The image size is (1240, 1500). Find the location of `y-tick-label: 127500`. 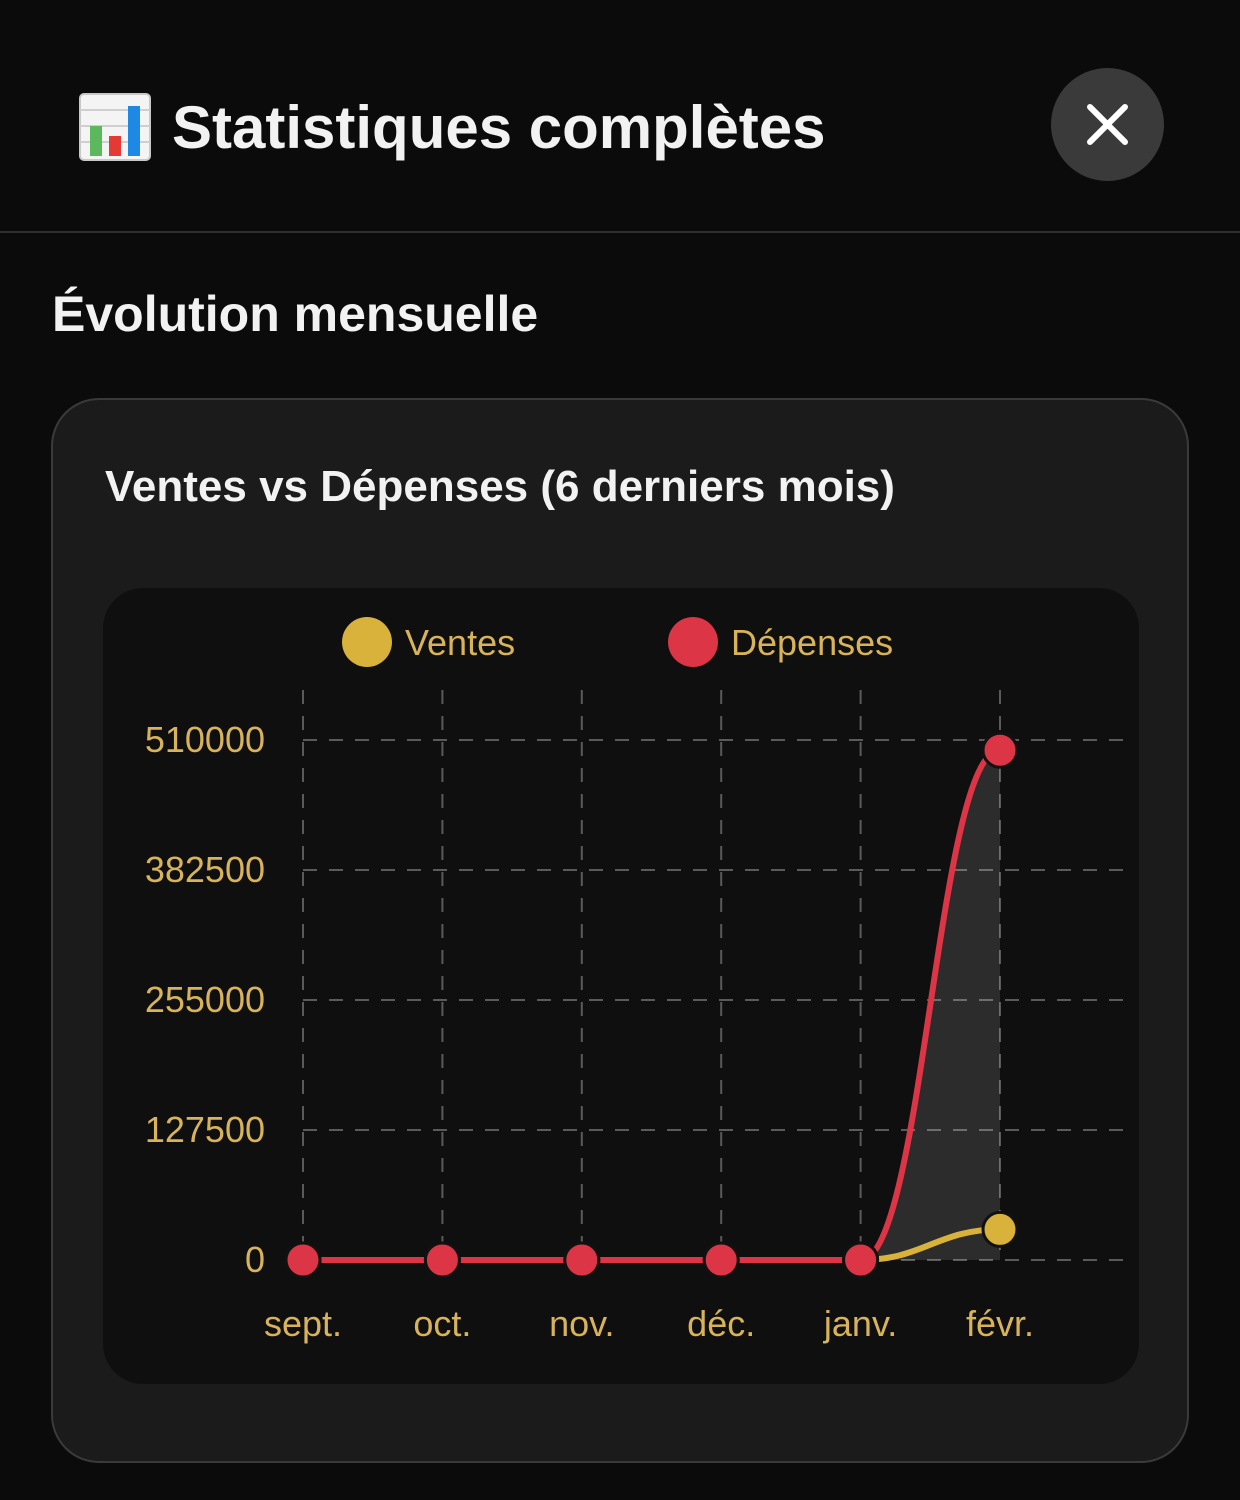

y-tick-label: 127500 is located at coordinates (205, 1129).